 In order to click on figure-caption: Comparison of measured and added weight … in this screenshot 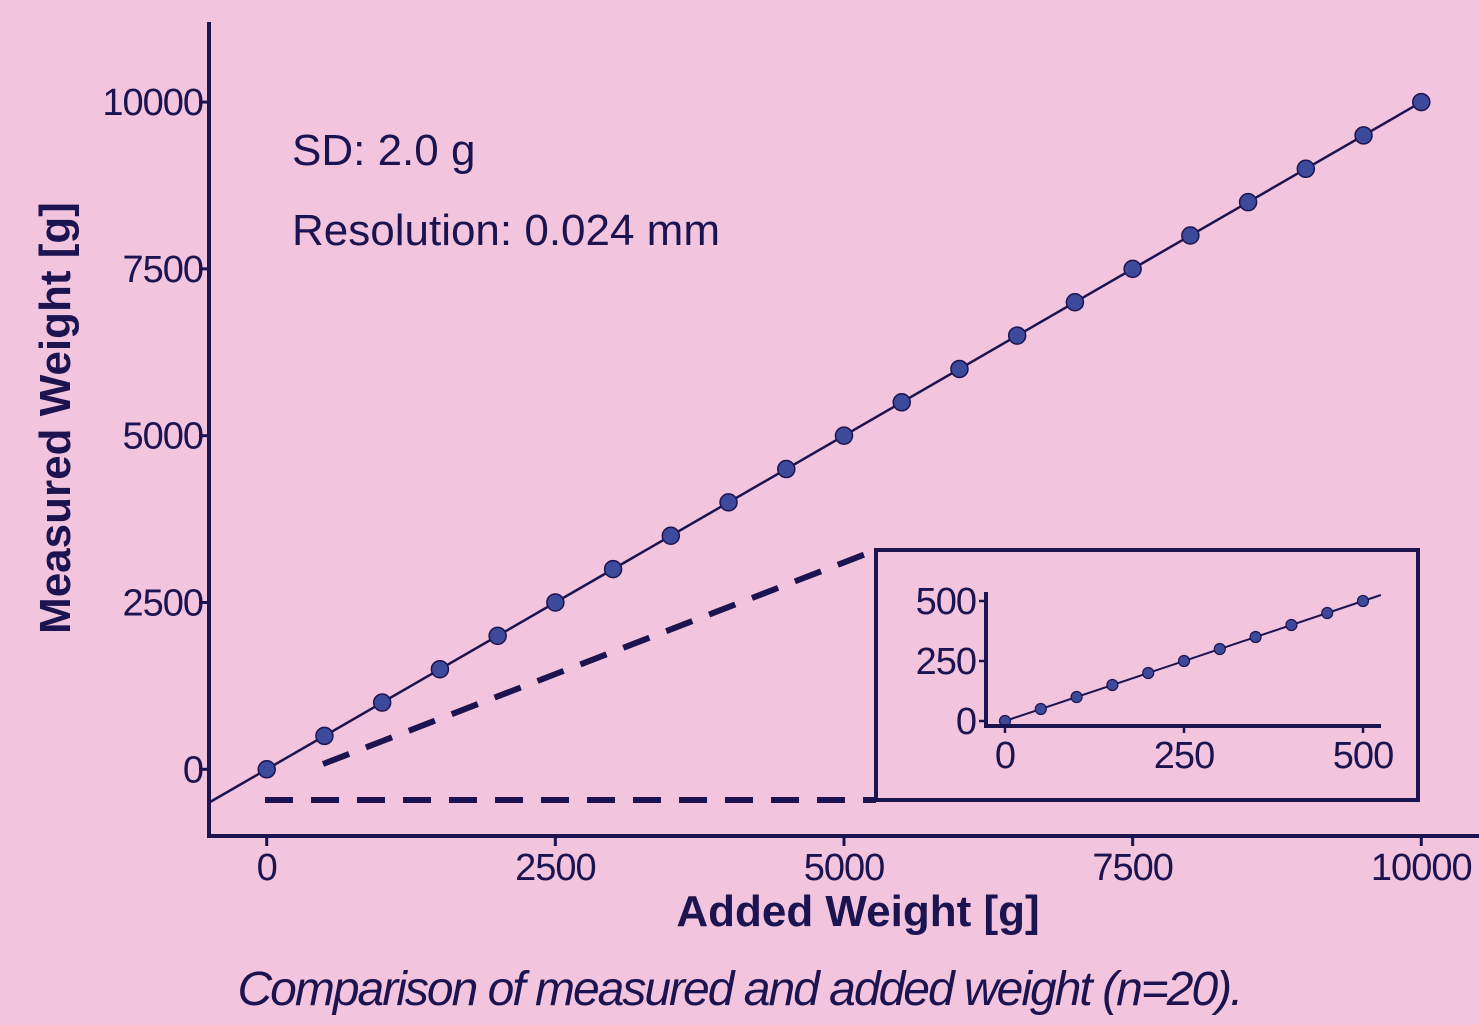, I will do `click(740, 989)`.